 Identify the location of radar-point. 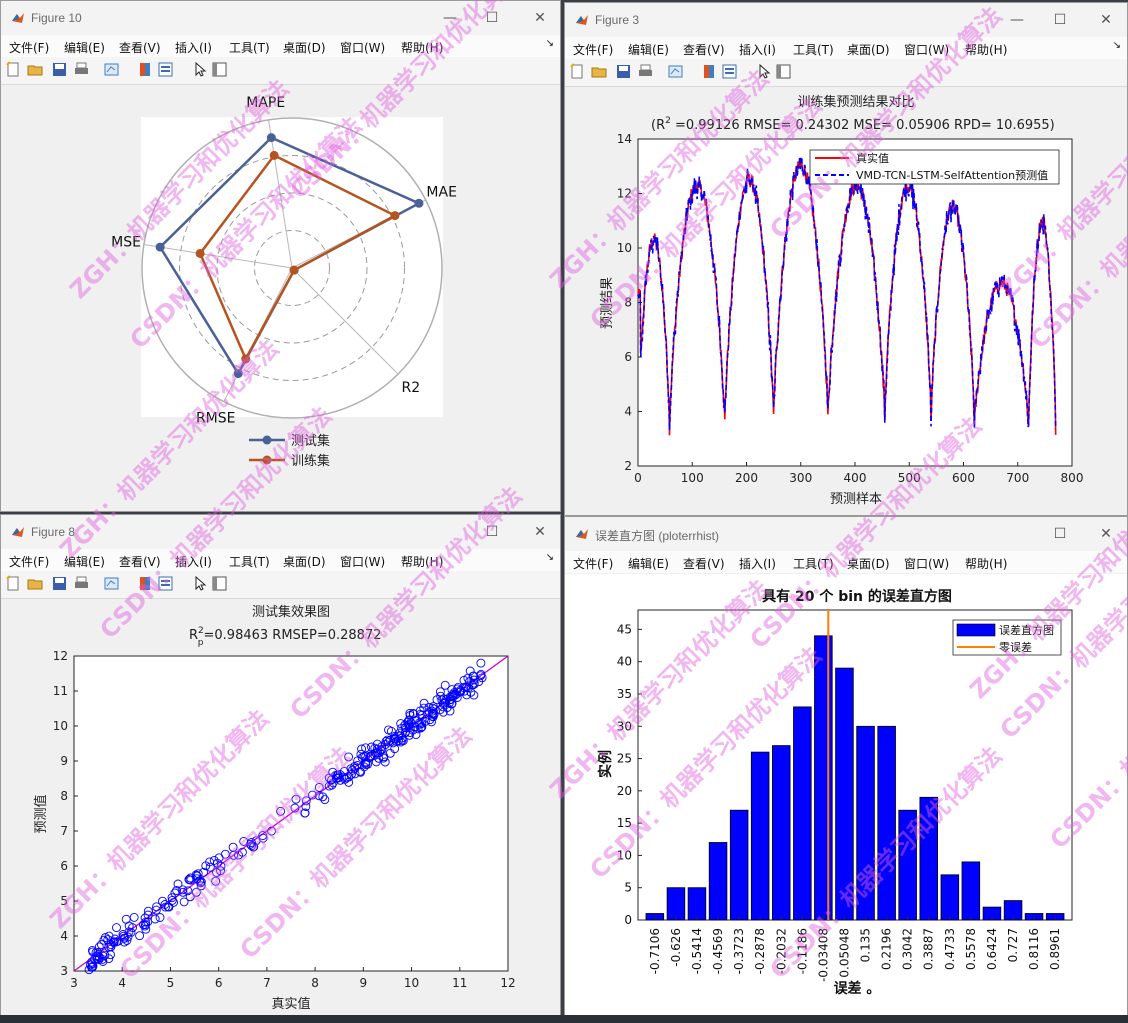
(200, 253).